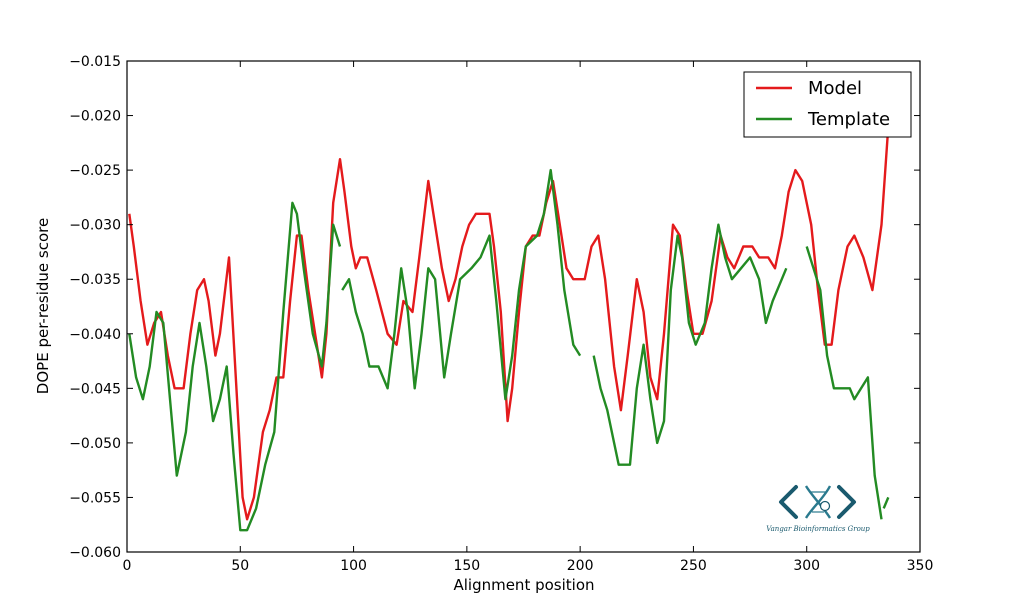 This screenshot has height=615, width=1024. Describe the element at coordinates (848, 119) in the screenshot. I see `legend-label-template: Template` at that location.